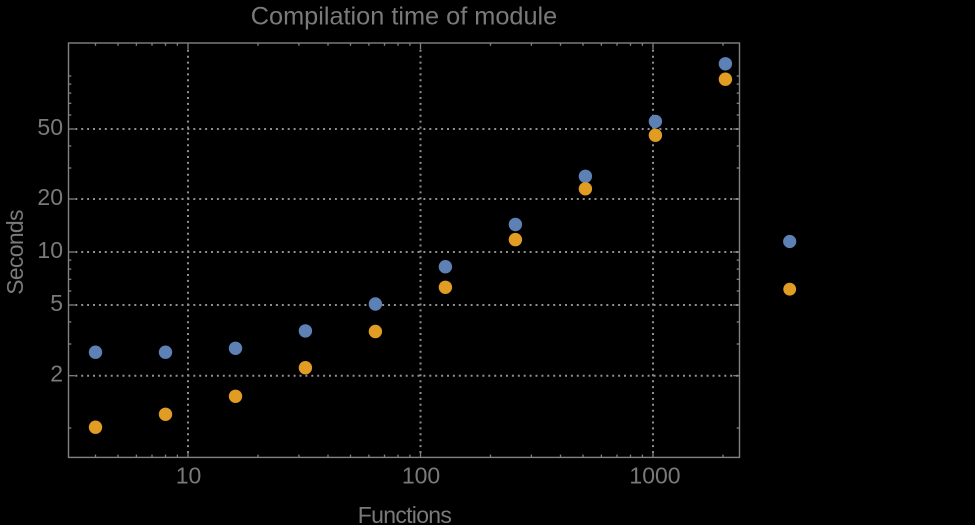 The width and height of the screenshot is (975, 525). Describe the element at coordinates (56, 303) in the screenshot. I see `svg-text: 5` at that location.